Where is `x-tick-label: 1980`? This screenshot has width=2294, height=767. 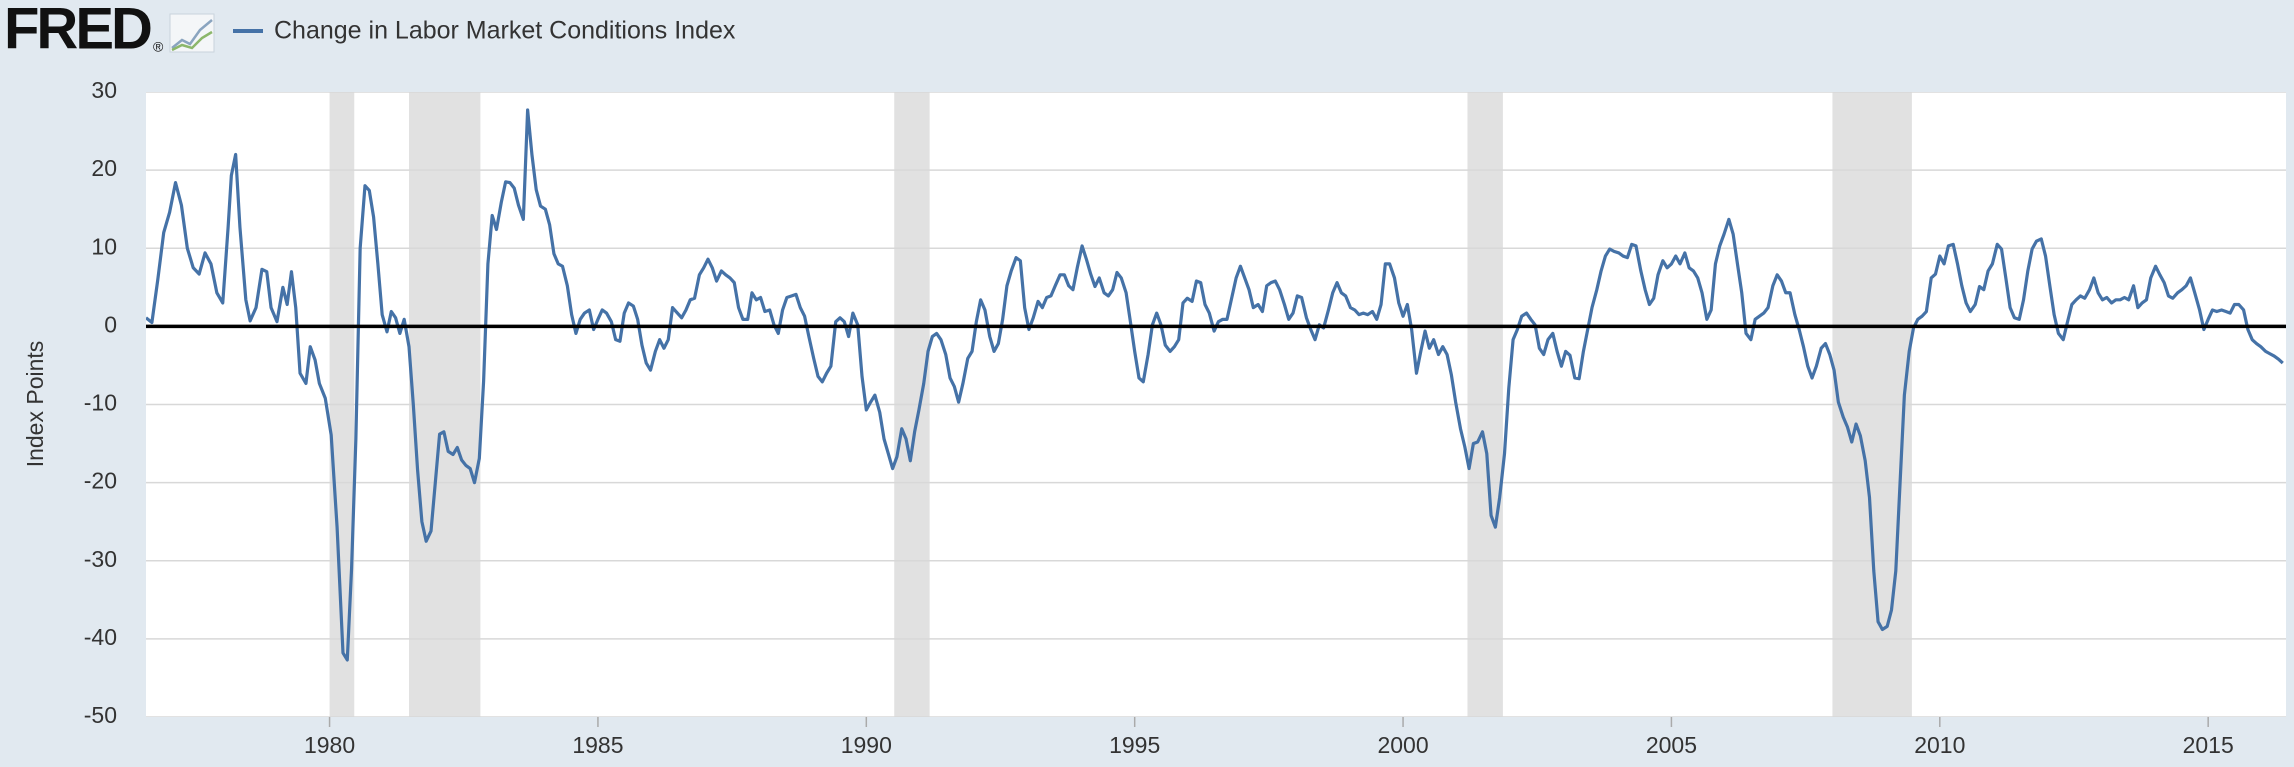 x-tick-label: 1980 is located at coordinates (329, 745).